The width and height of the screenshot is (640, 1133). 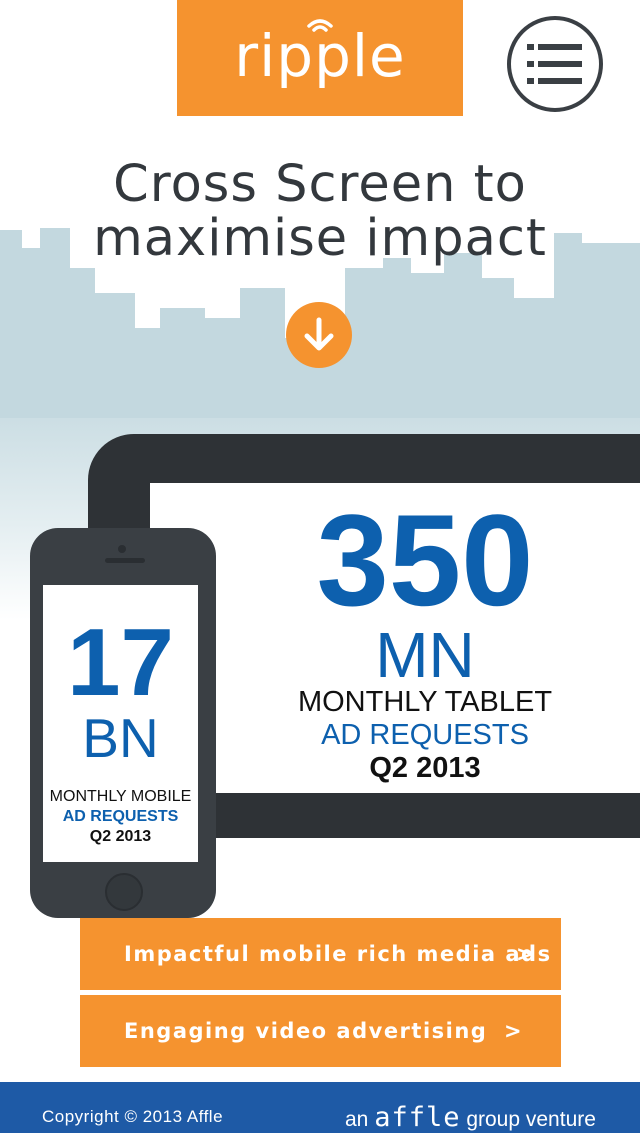 What do you see at coordinates (425, 702) in the screenshot?
I see `tablet-stat-label-1: MONTHLY TABLET` at bounding box center [425, 702].